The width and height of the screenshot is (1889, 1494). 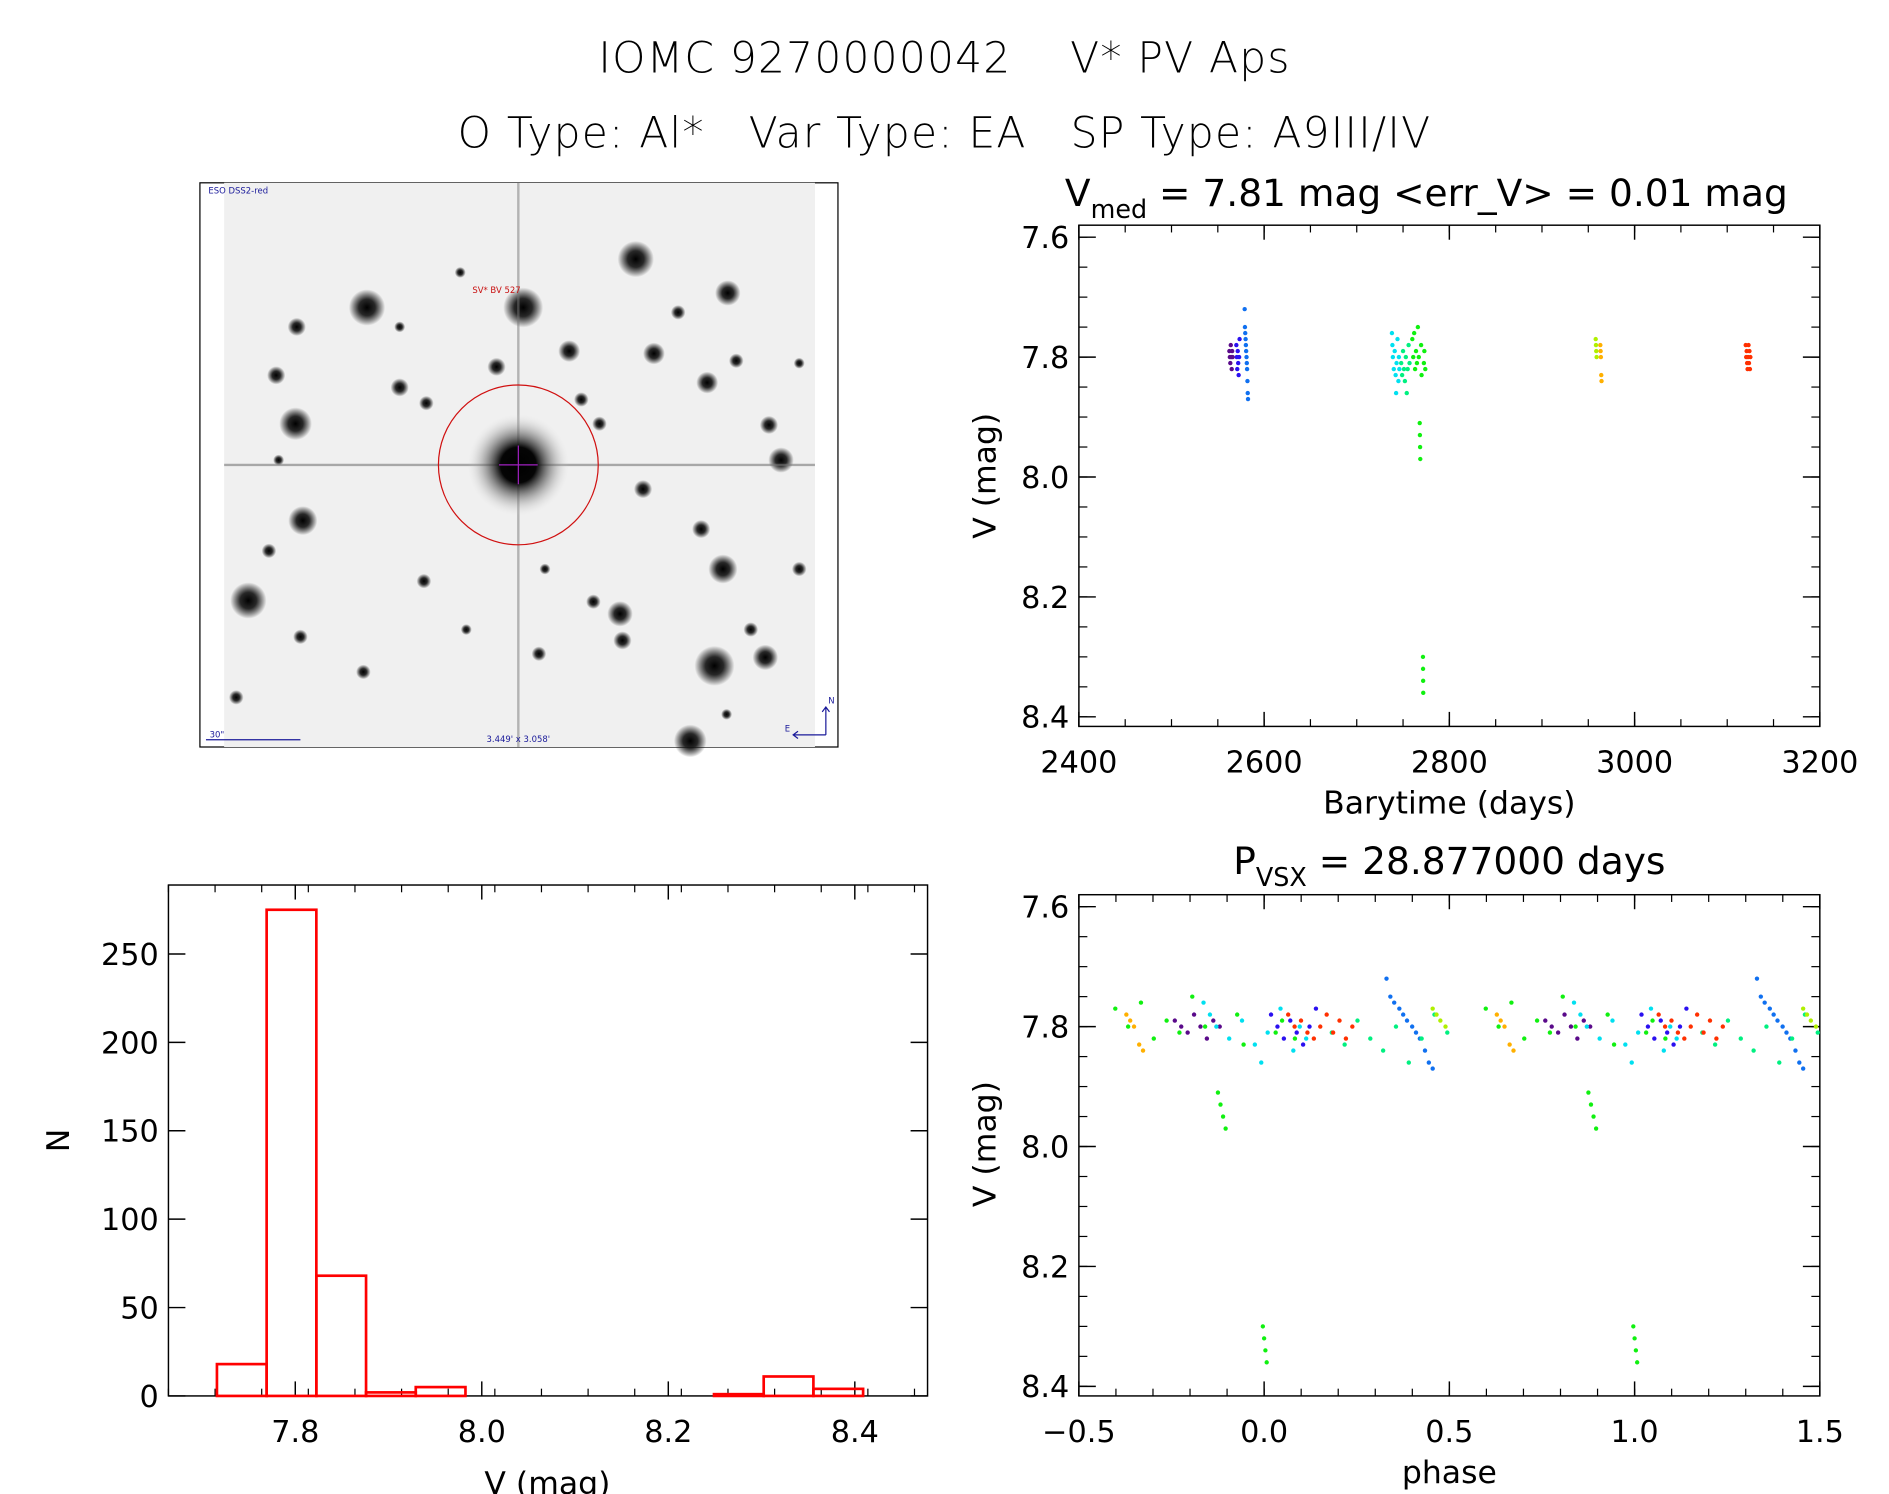 I want to click on north-label: N, so click(x=831, y=700).